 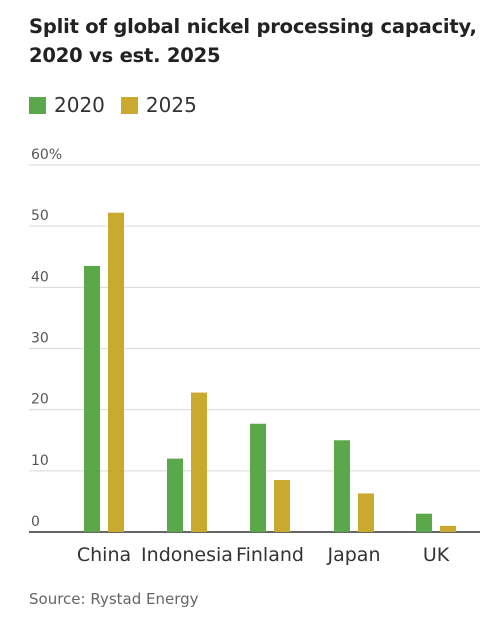 I want to click on bar-china-2020, so click(x=92, y=398).